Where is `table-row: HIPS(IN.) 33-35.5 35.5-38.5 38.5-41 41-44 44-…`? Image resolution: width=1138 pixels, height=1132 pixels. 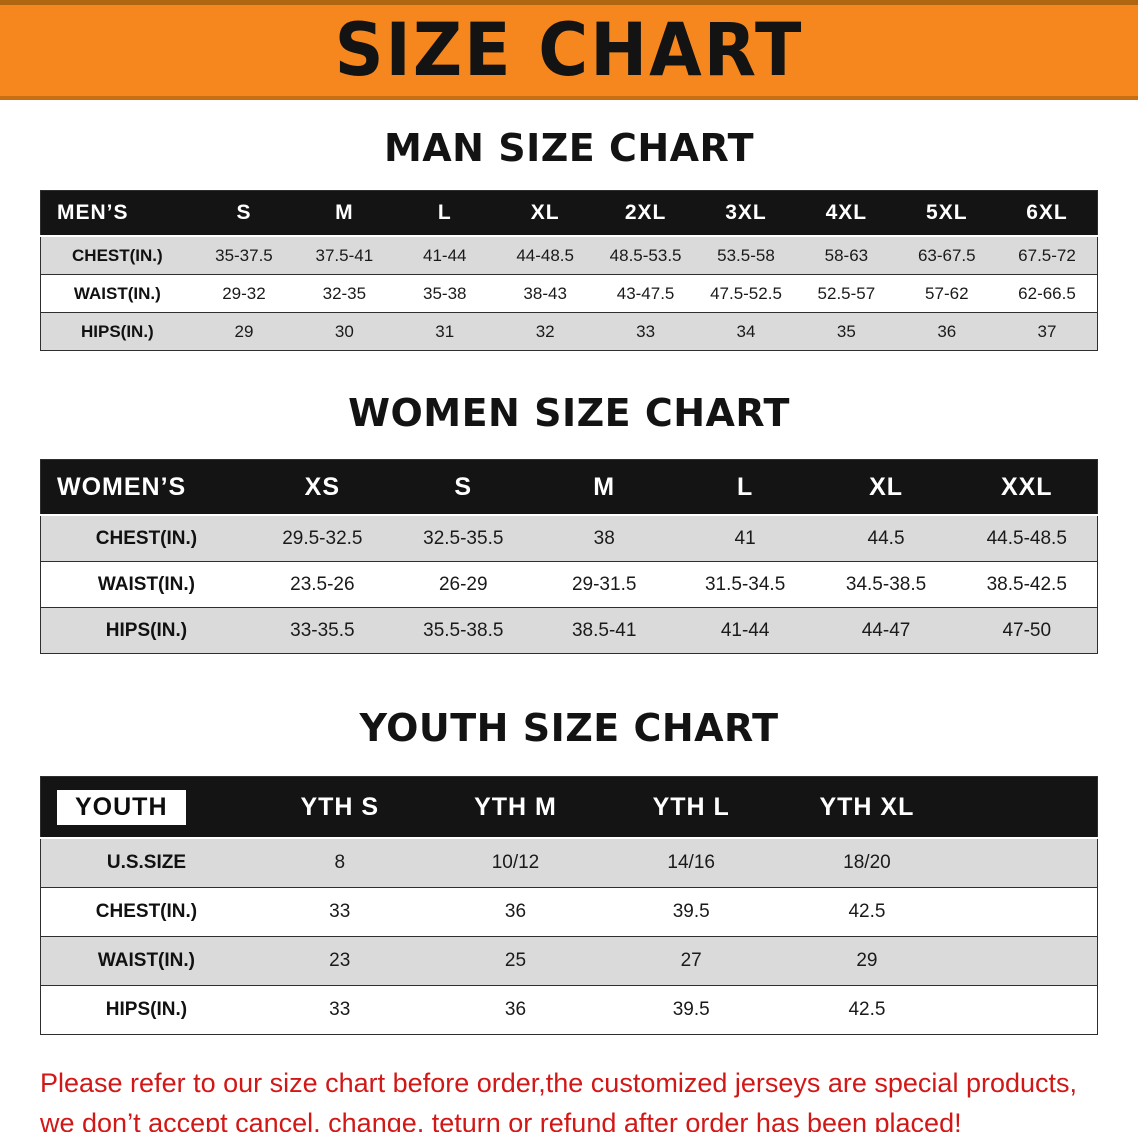
table-row: HIPS(IN.) 33-35.5 35.5-38.5 38.5-41 41-44 44-… is located at coordinates (569, 630).